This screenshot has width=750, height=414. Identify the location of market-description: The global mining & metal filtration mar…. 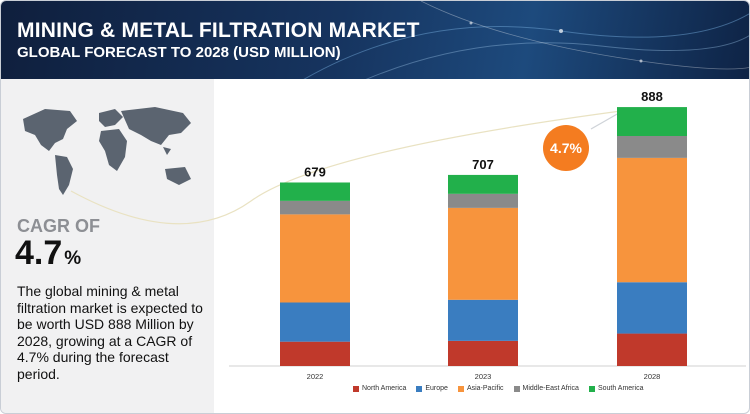
(110, 332).